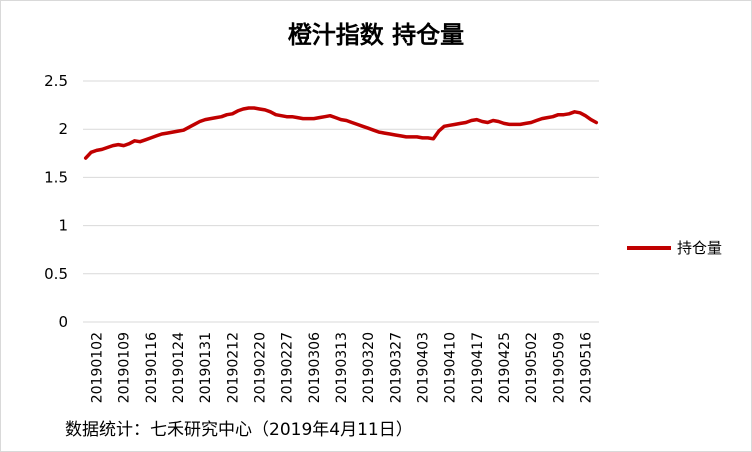 This screenshot has width=752, height=452. Describe the element at coordinates (559, 367) in the screenshot. I see `x-tick-label: 20190509` at that location.